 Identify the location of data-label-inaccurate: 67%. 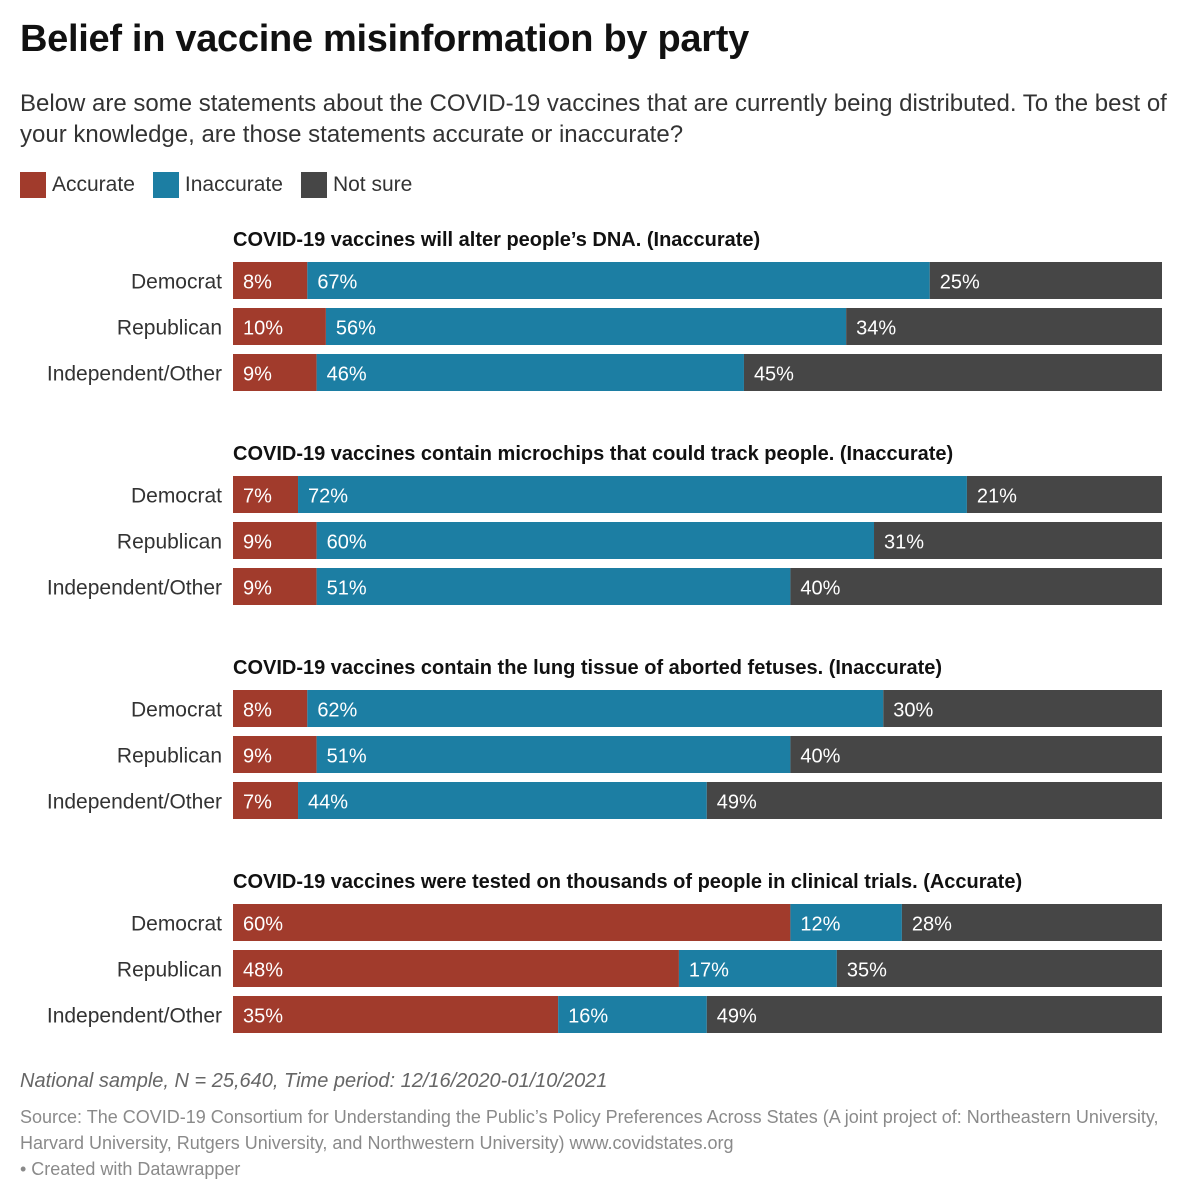
(337, 283).